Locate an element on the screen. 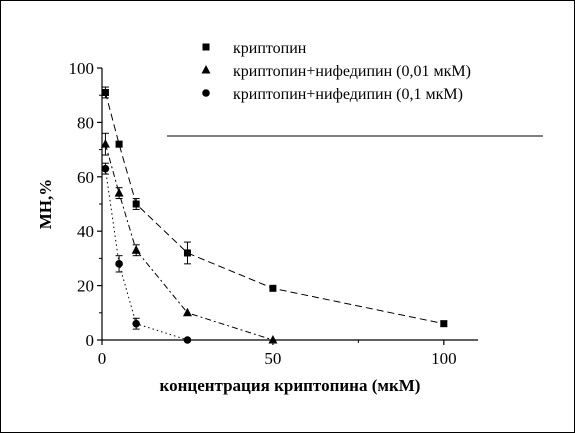  y-tick-label: 80 is located at coordinates (85, 122).